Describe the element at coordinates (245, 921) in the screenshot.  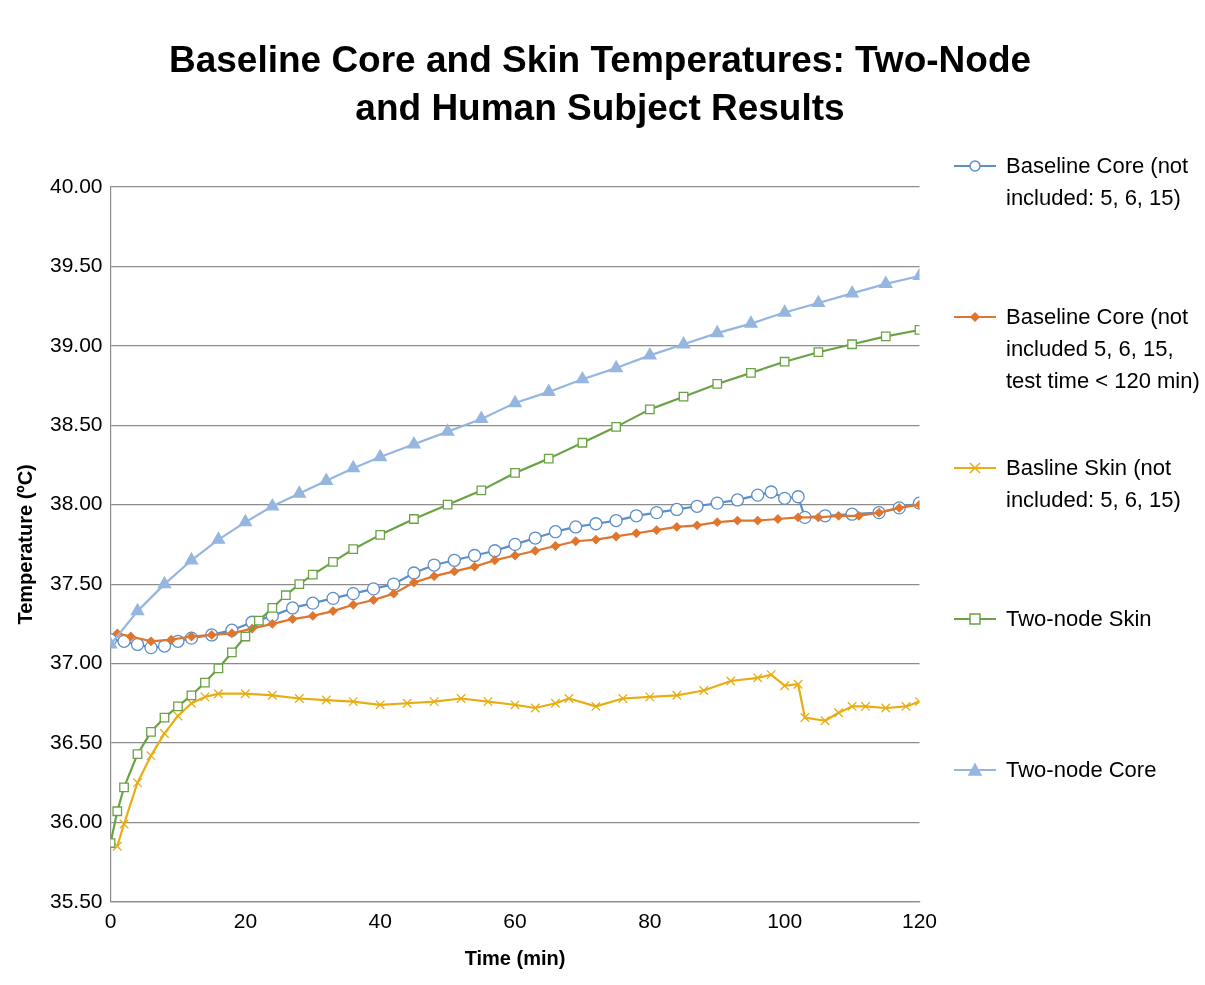
I see `x-tick-label: 20` at that location.